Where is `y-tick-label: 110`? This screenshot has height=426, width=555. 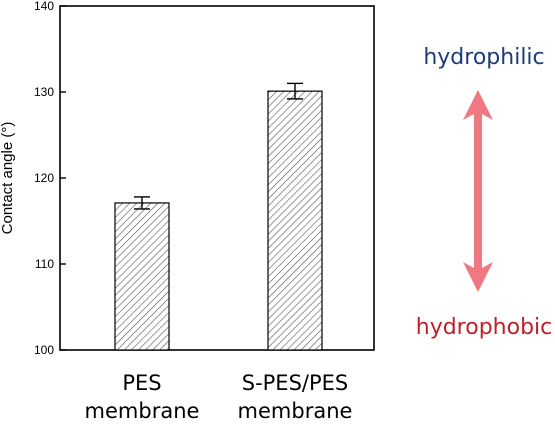 y-tick-label: 110 is located at coordinates (44, 264).